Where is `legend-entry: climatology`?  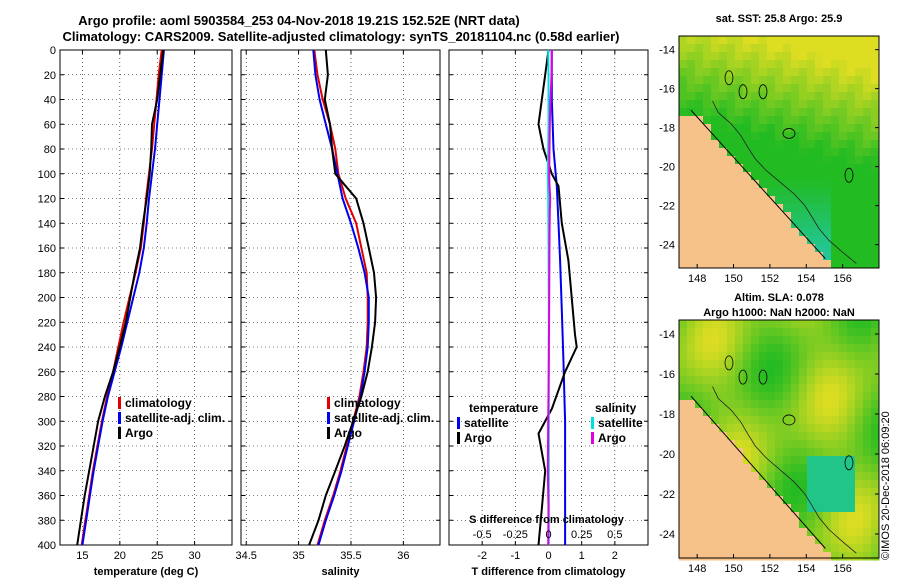
legend-entry: climatology is located at coordinates (158, 403).